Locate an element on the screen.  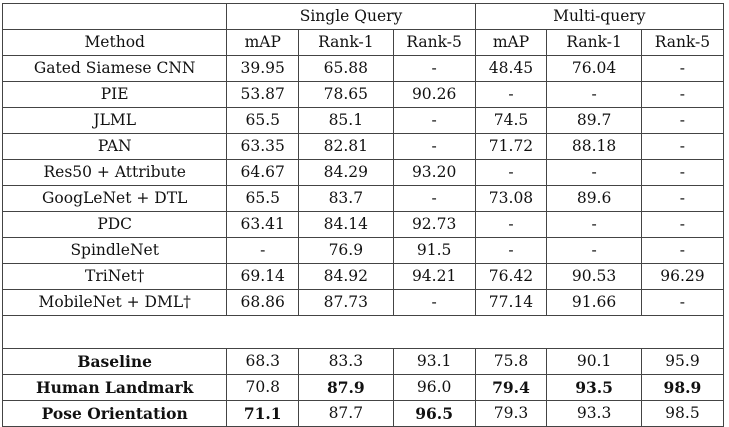
value-cell: 95.9 is located at coordinates (682, 361).